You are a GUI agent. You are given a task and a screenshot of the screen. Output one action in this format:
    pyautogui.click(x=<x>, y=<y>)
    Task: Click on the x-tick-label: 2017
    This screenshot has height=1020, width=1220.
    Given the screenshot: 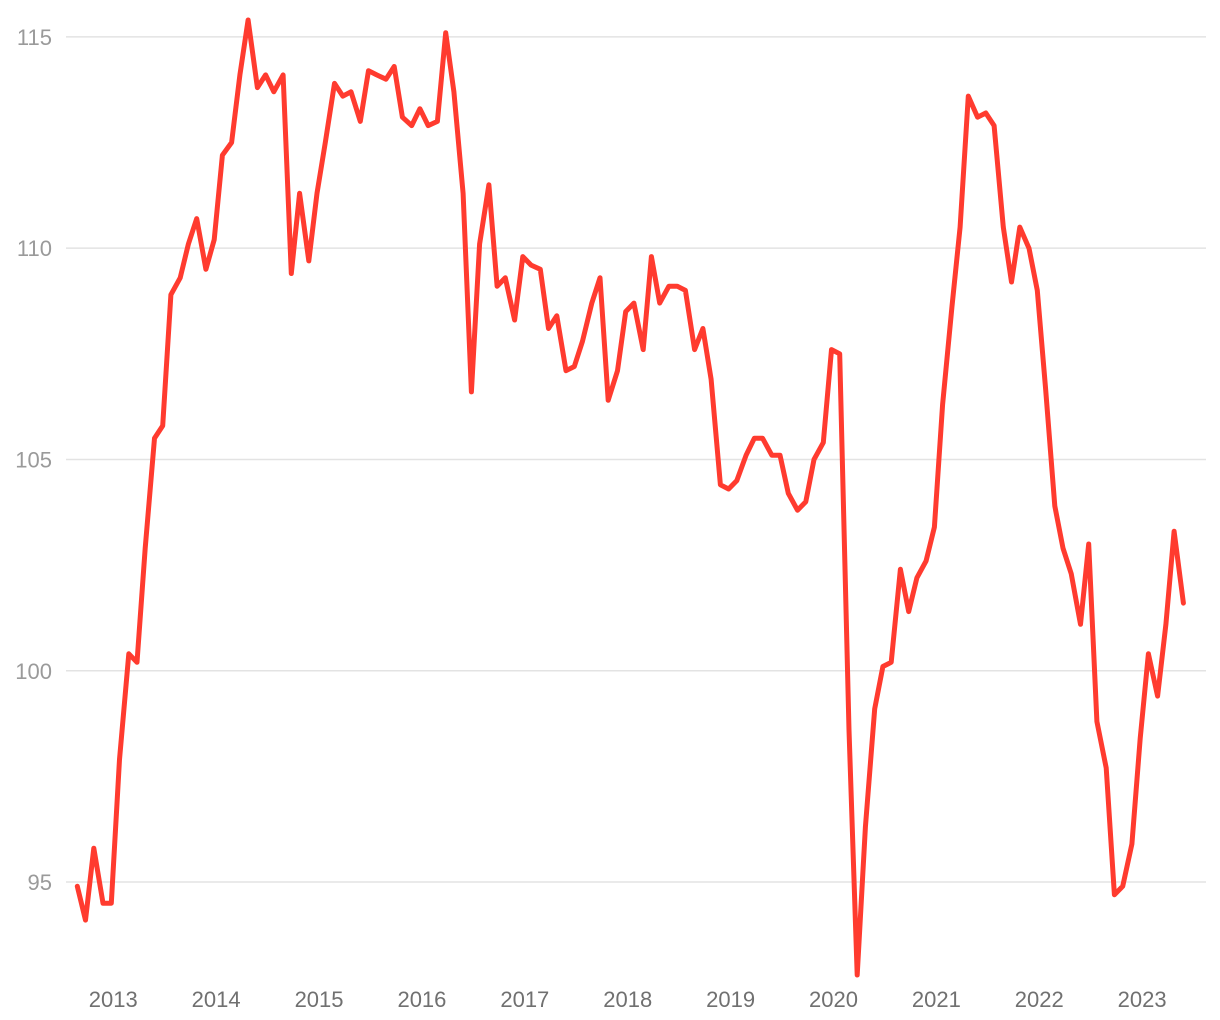 What is the action you would take?
    pyautogui.click(x=524, y=999)
    